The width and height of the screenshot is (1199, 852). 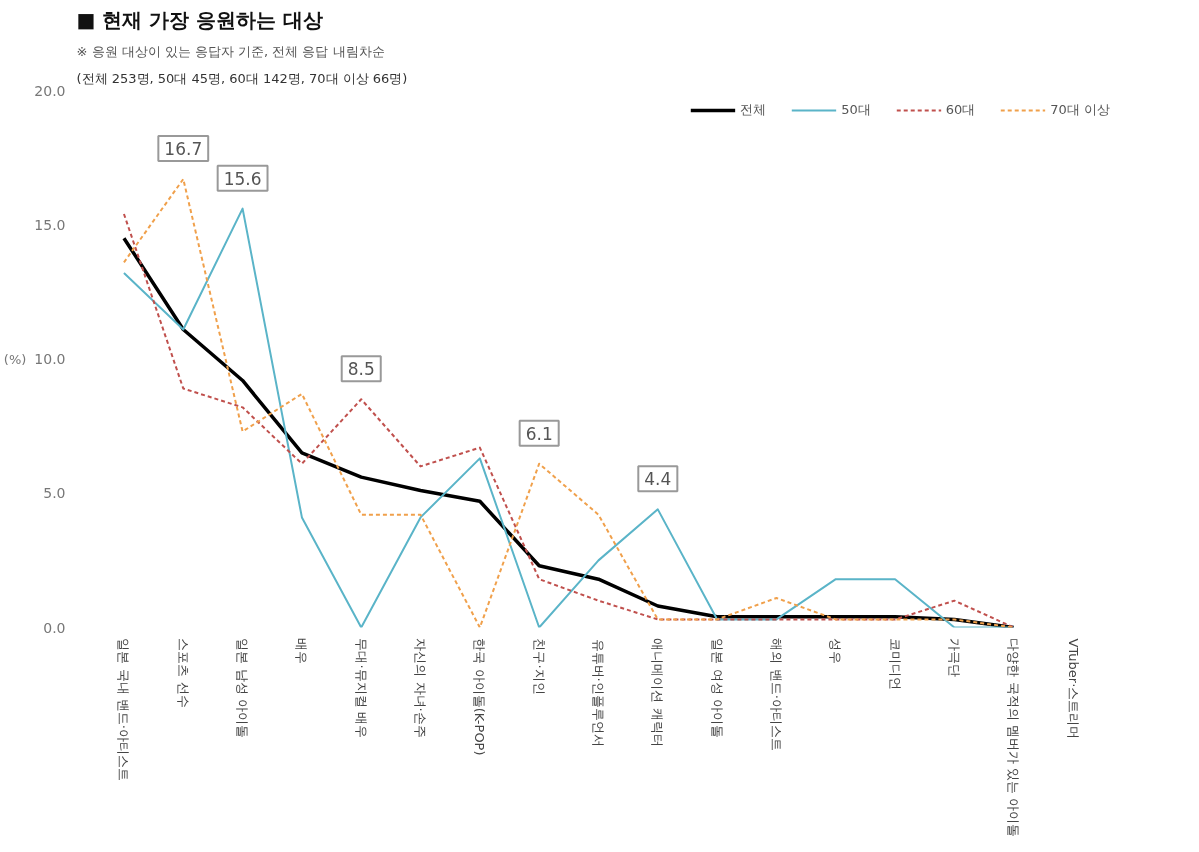 I want to click on x-tick-label: 유튜버·인플루언서, so click(x=598, y=692).